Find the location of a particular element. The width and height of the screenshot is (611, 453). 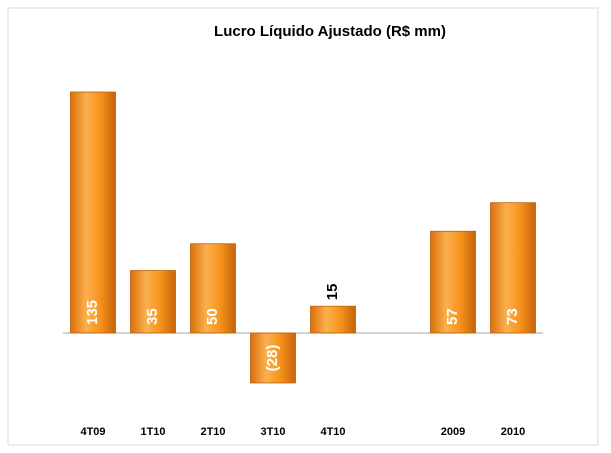

x-tick-label: 3T10 is located at coordinates (272, 432).